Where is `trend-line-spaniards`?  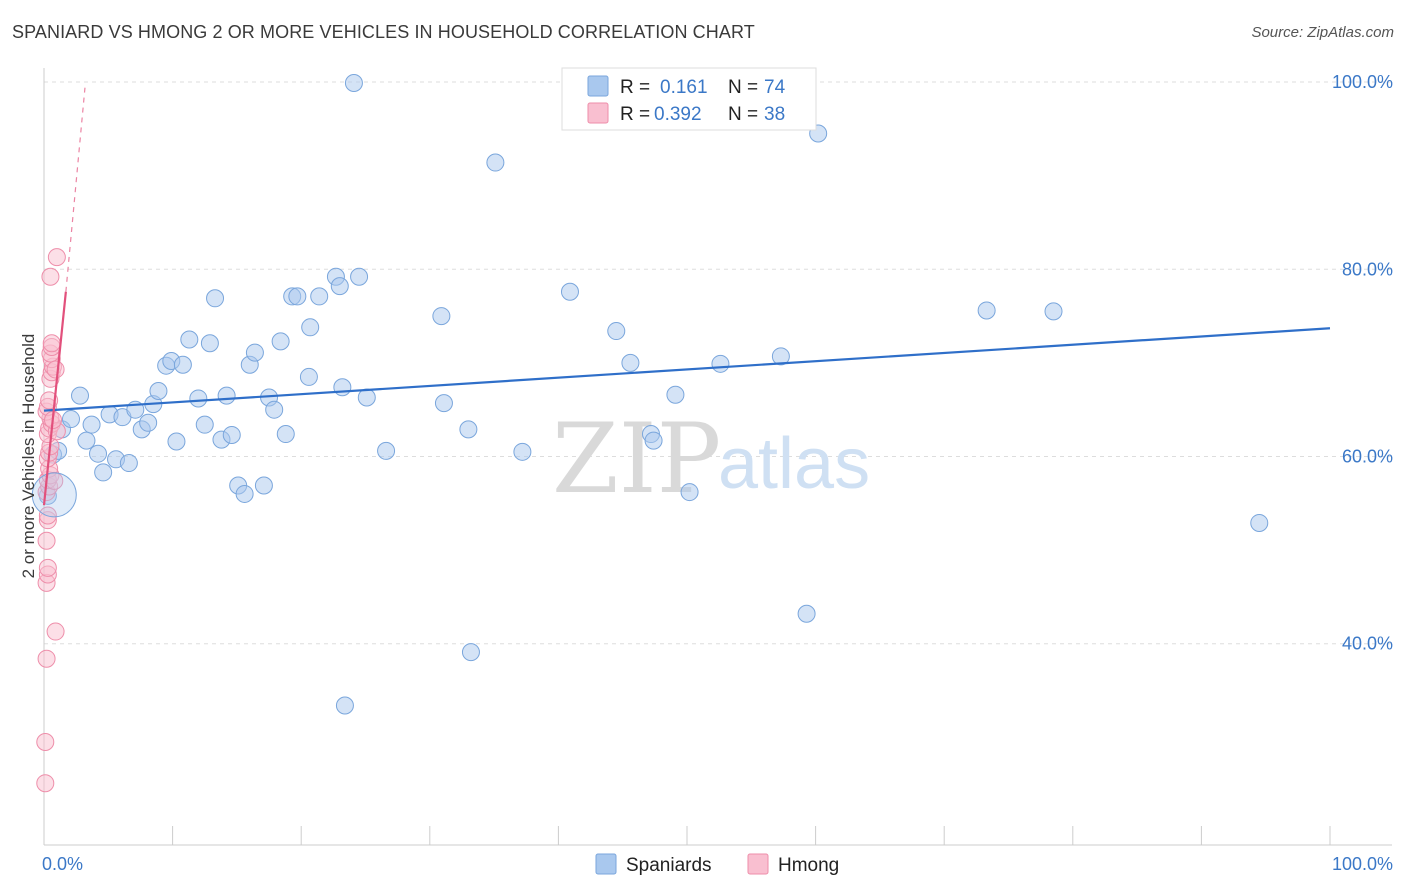
trend-line-spaniards is located at coordinates (687, 369).